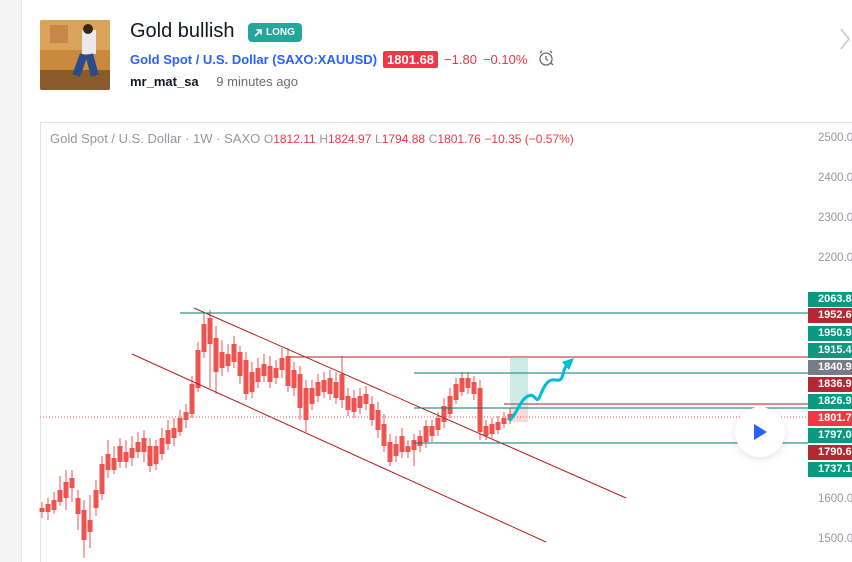 This screenshot has width=852, height=562. I want to click on idea-title: Gold bullish, so click(182, 31).